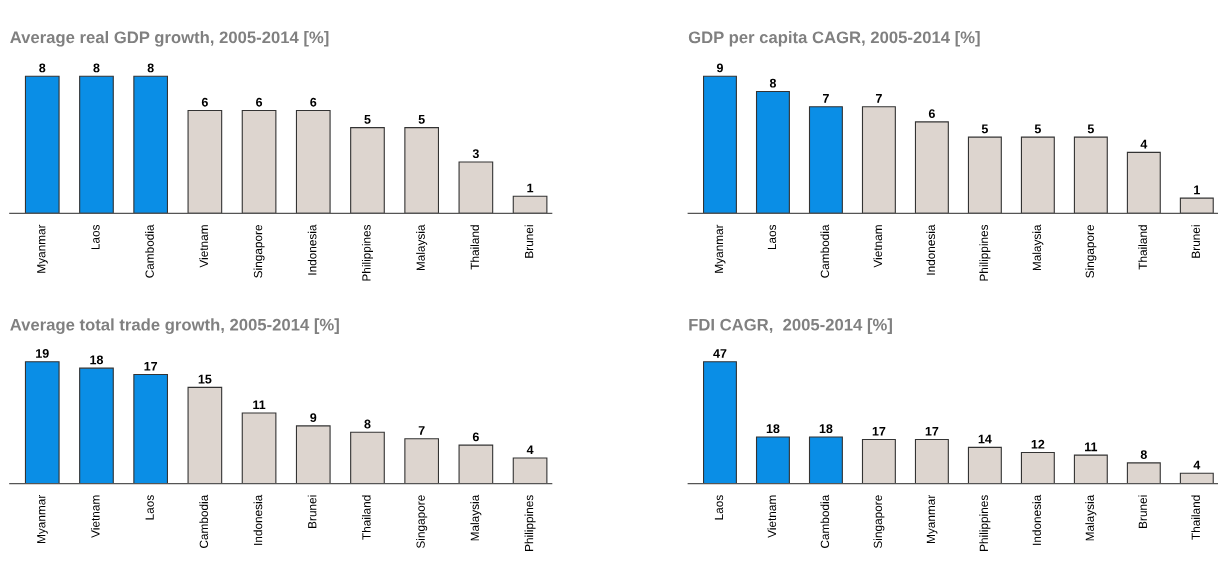 This screenshot has width=1218, height=569. Describe the element at coordinates (985, 439) in the screenshot. I see `data-label: 14` at that location.